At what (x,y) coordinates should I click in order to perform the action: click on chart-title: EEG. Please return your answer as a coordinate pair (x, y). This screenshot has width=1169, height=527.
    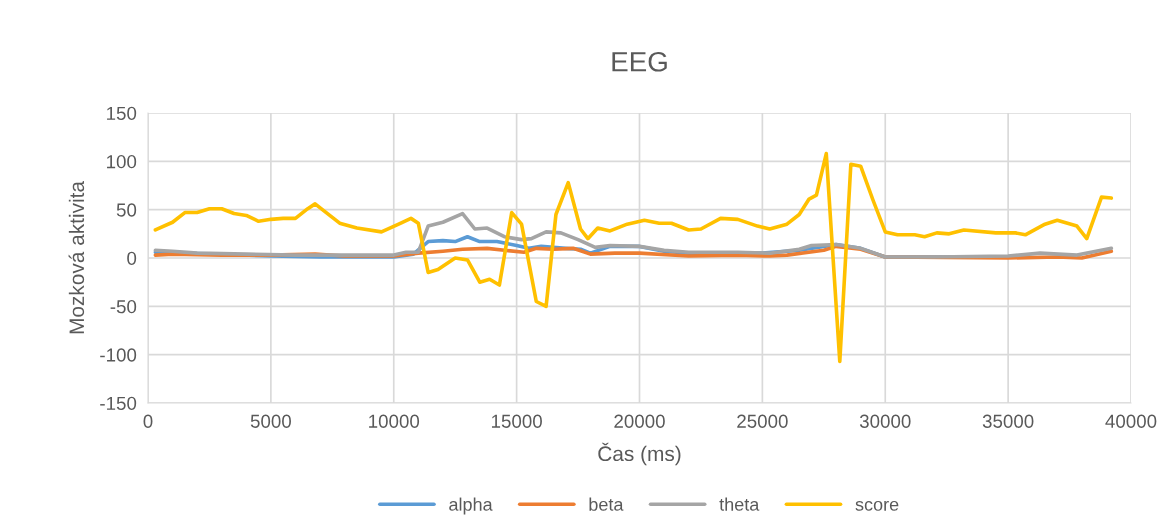
    Looking at the image, I should click on (639, 61).